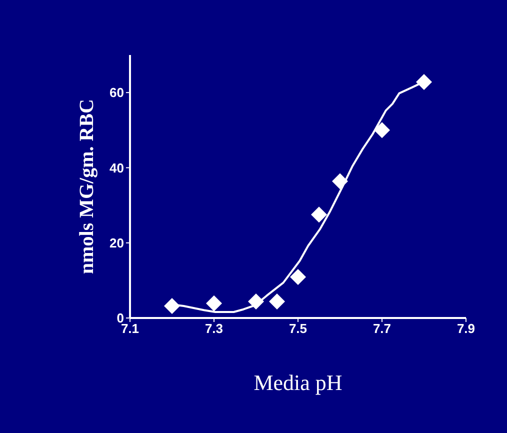 This screenshot has height=433, width=507. I want to click on y-tick-label: 60, so click(117, 92).